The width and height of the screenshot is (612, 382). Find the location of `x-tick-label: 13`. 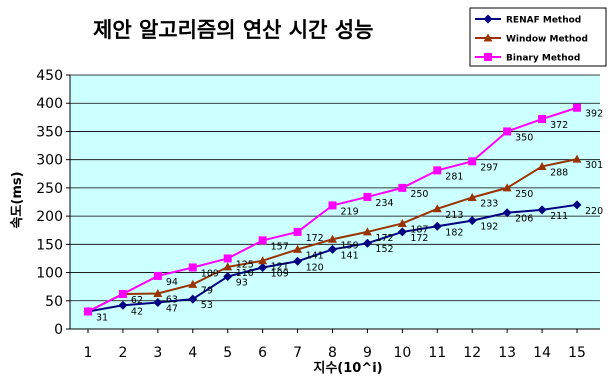

x-tick-label: 13 is located at coordinates (507, 353).